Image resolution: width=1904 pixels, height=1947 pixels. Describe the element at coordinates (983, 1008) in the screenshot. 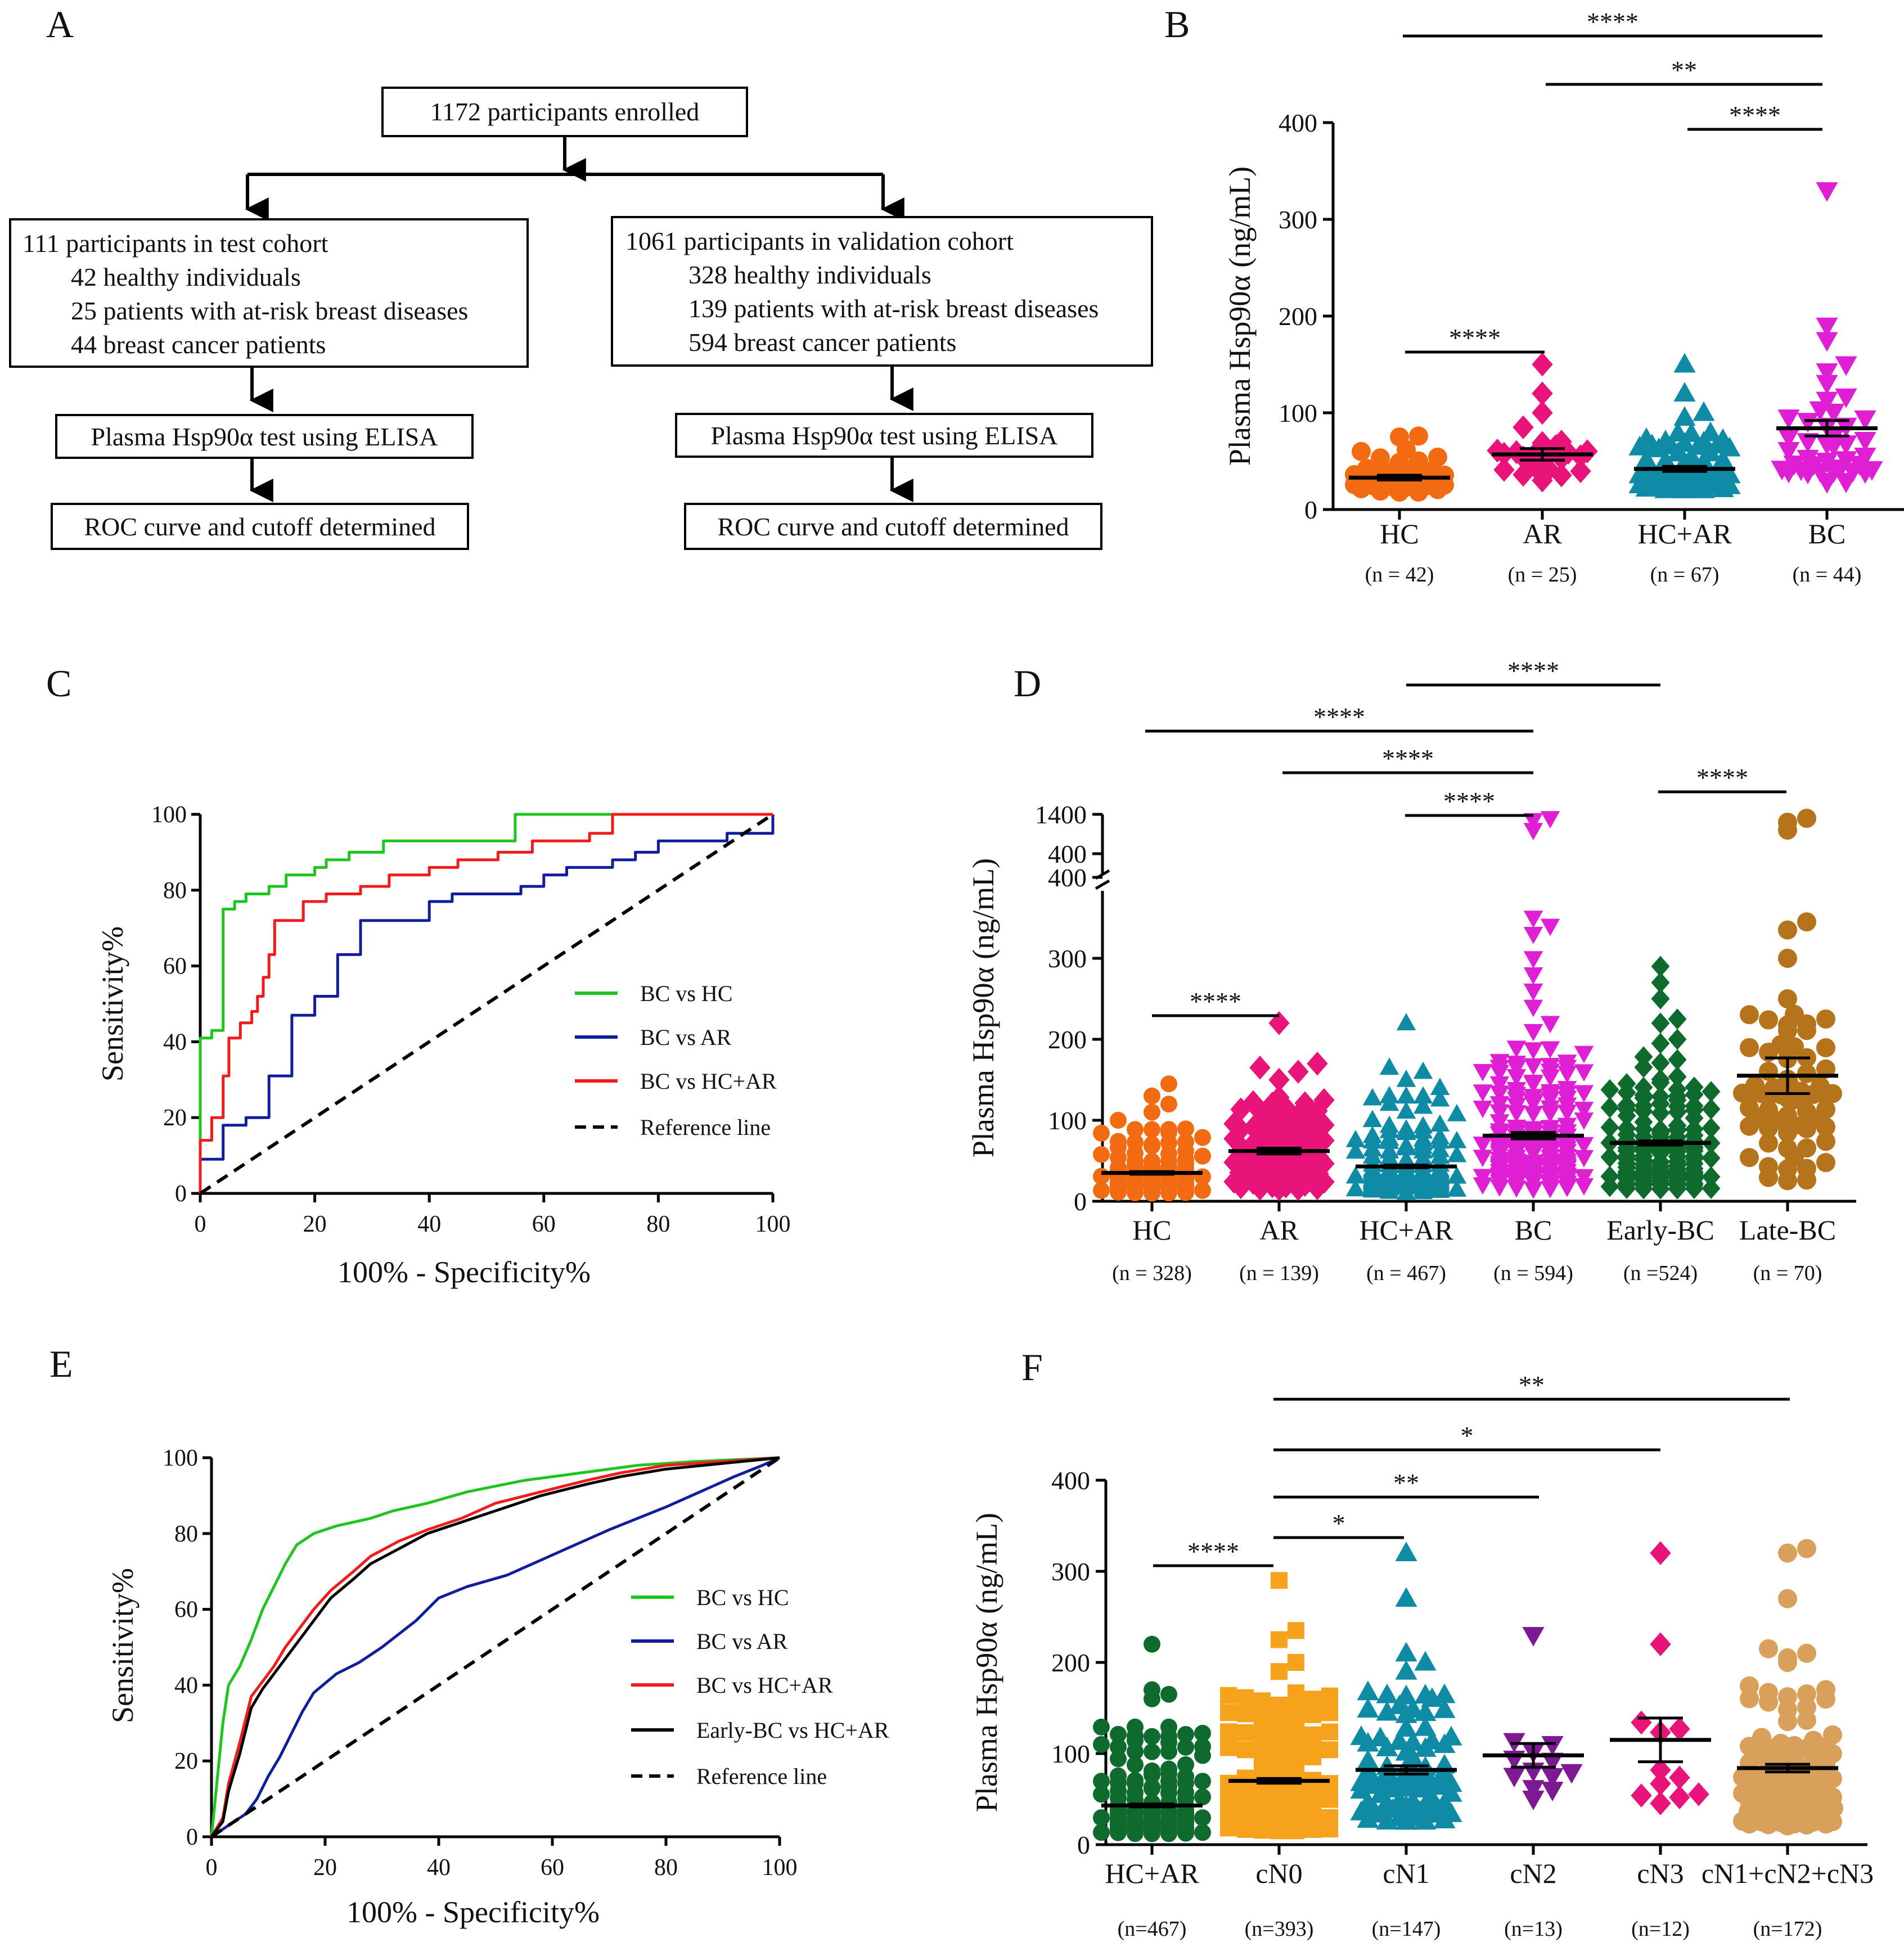

I see `y-axis-label: Plasma Hsp90α (ng/mL)` at that location.